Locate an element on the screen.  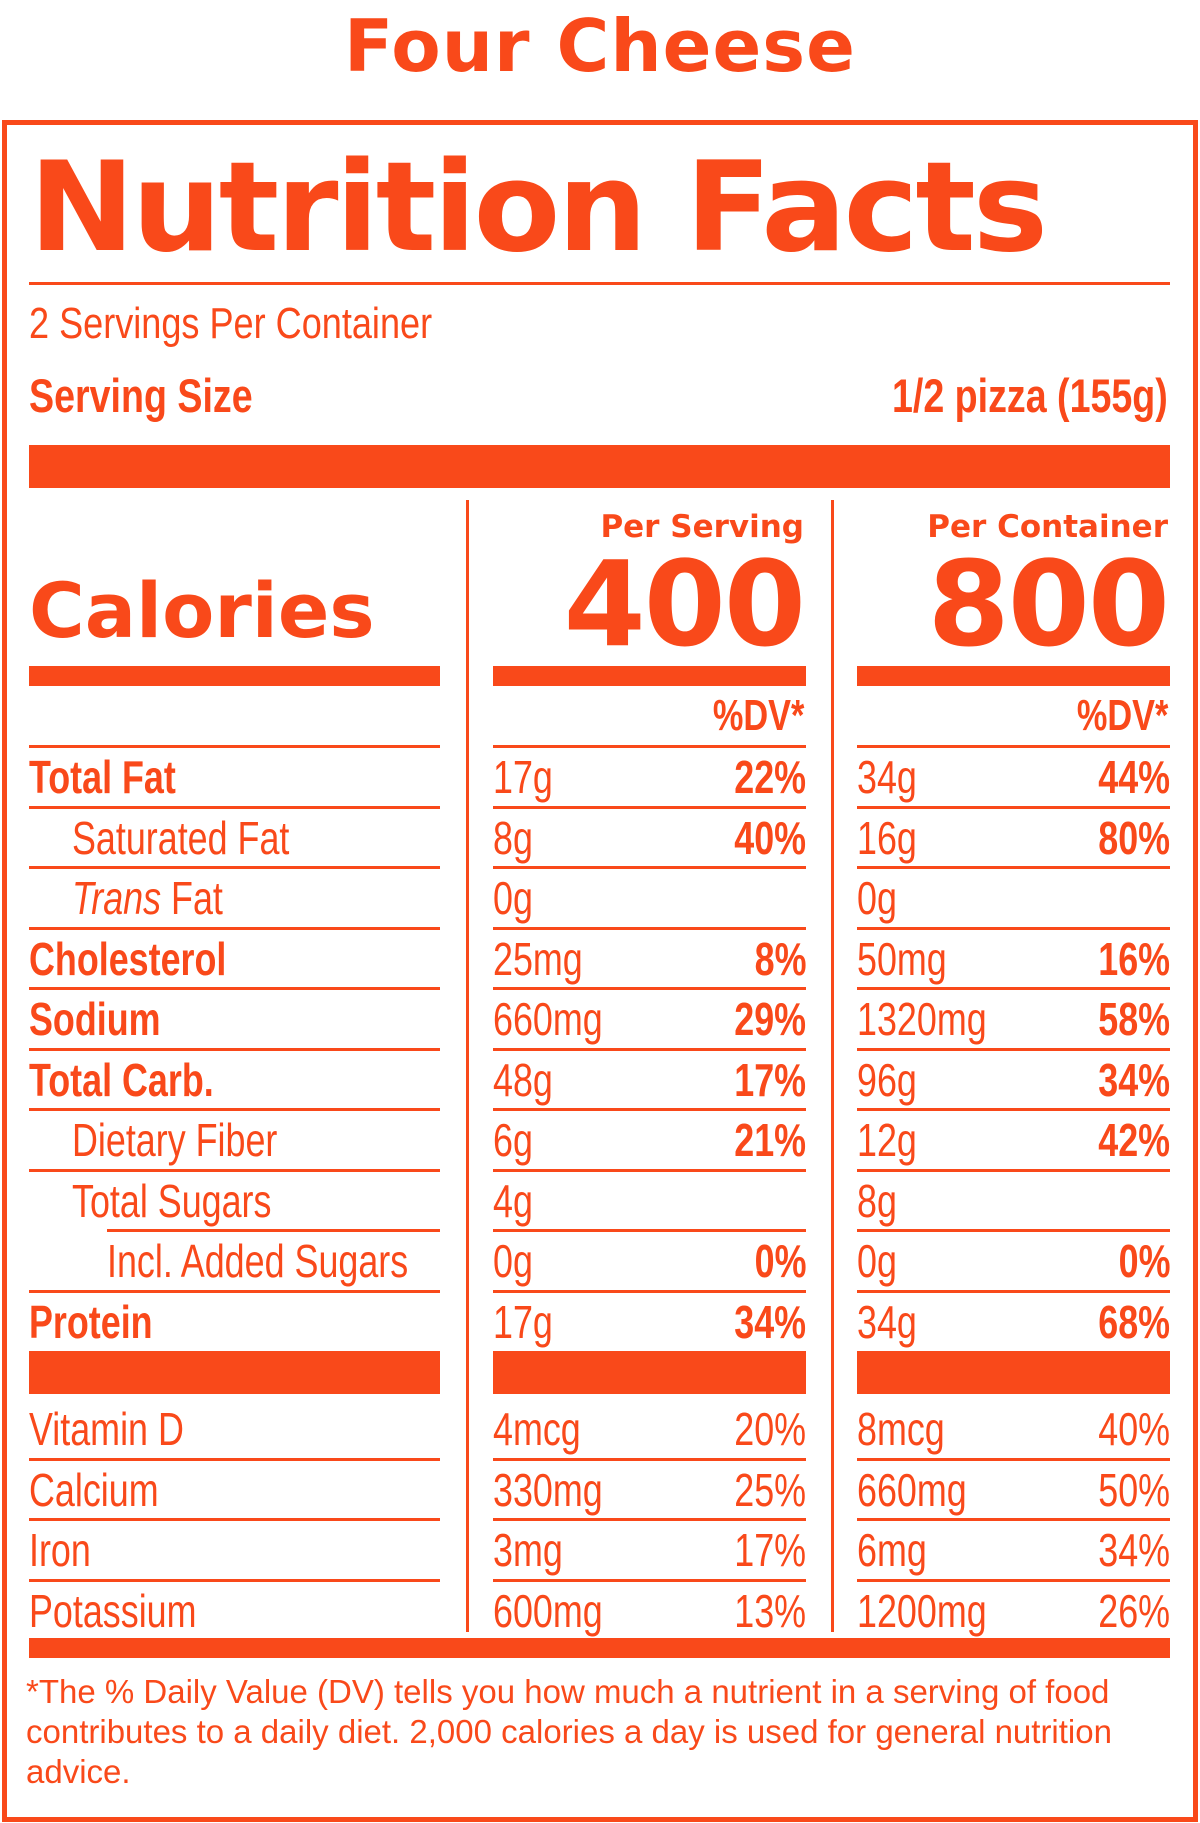
container-amount: 1320mg is located at coordinates (922, 1019).